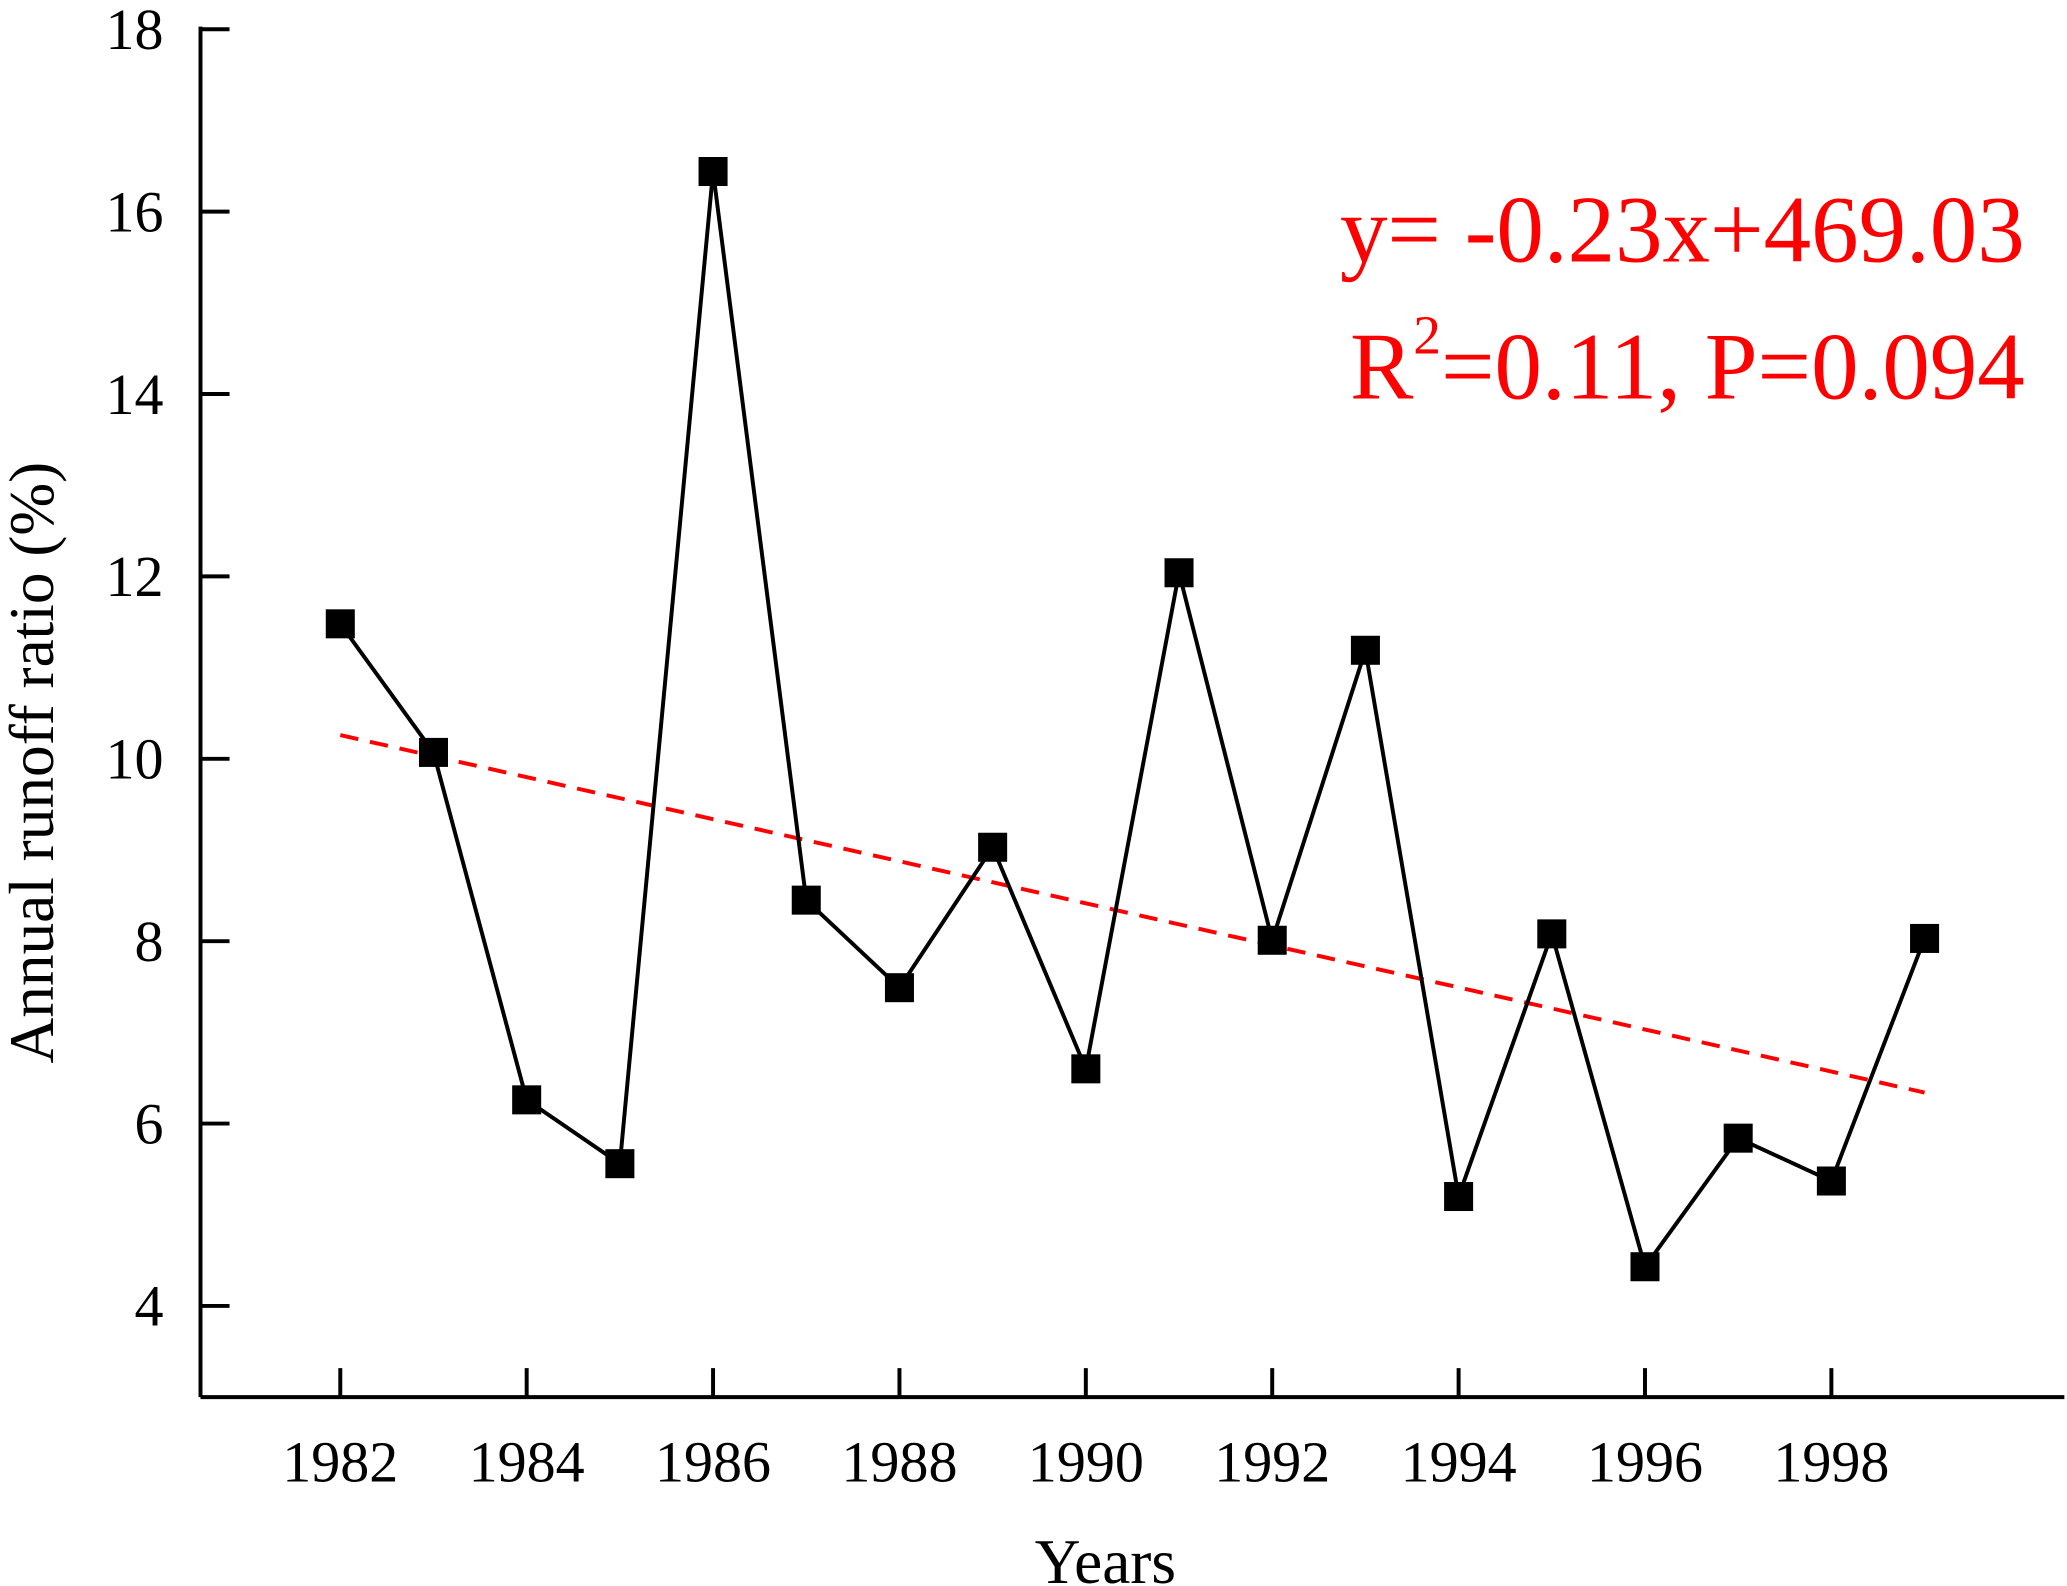 The image size is (2067, 1586). Describe the element at coordinates (527, 1462) in the screenshot. I see `x-tick-label: 1984` at that location.